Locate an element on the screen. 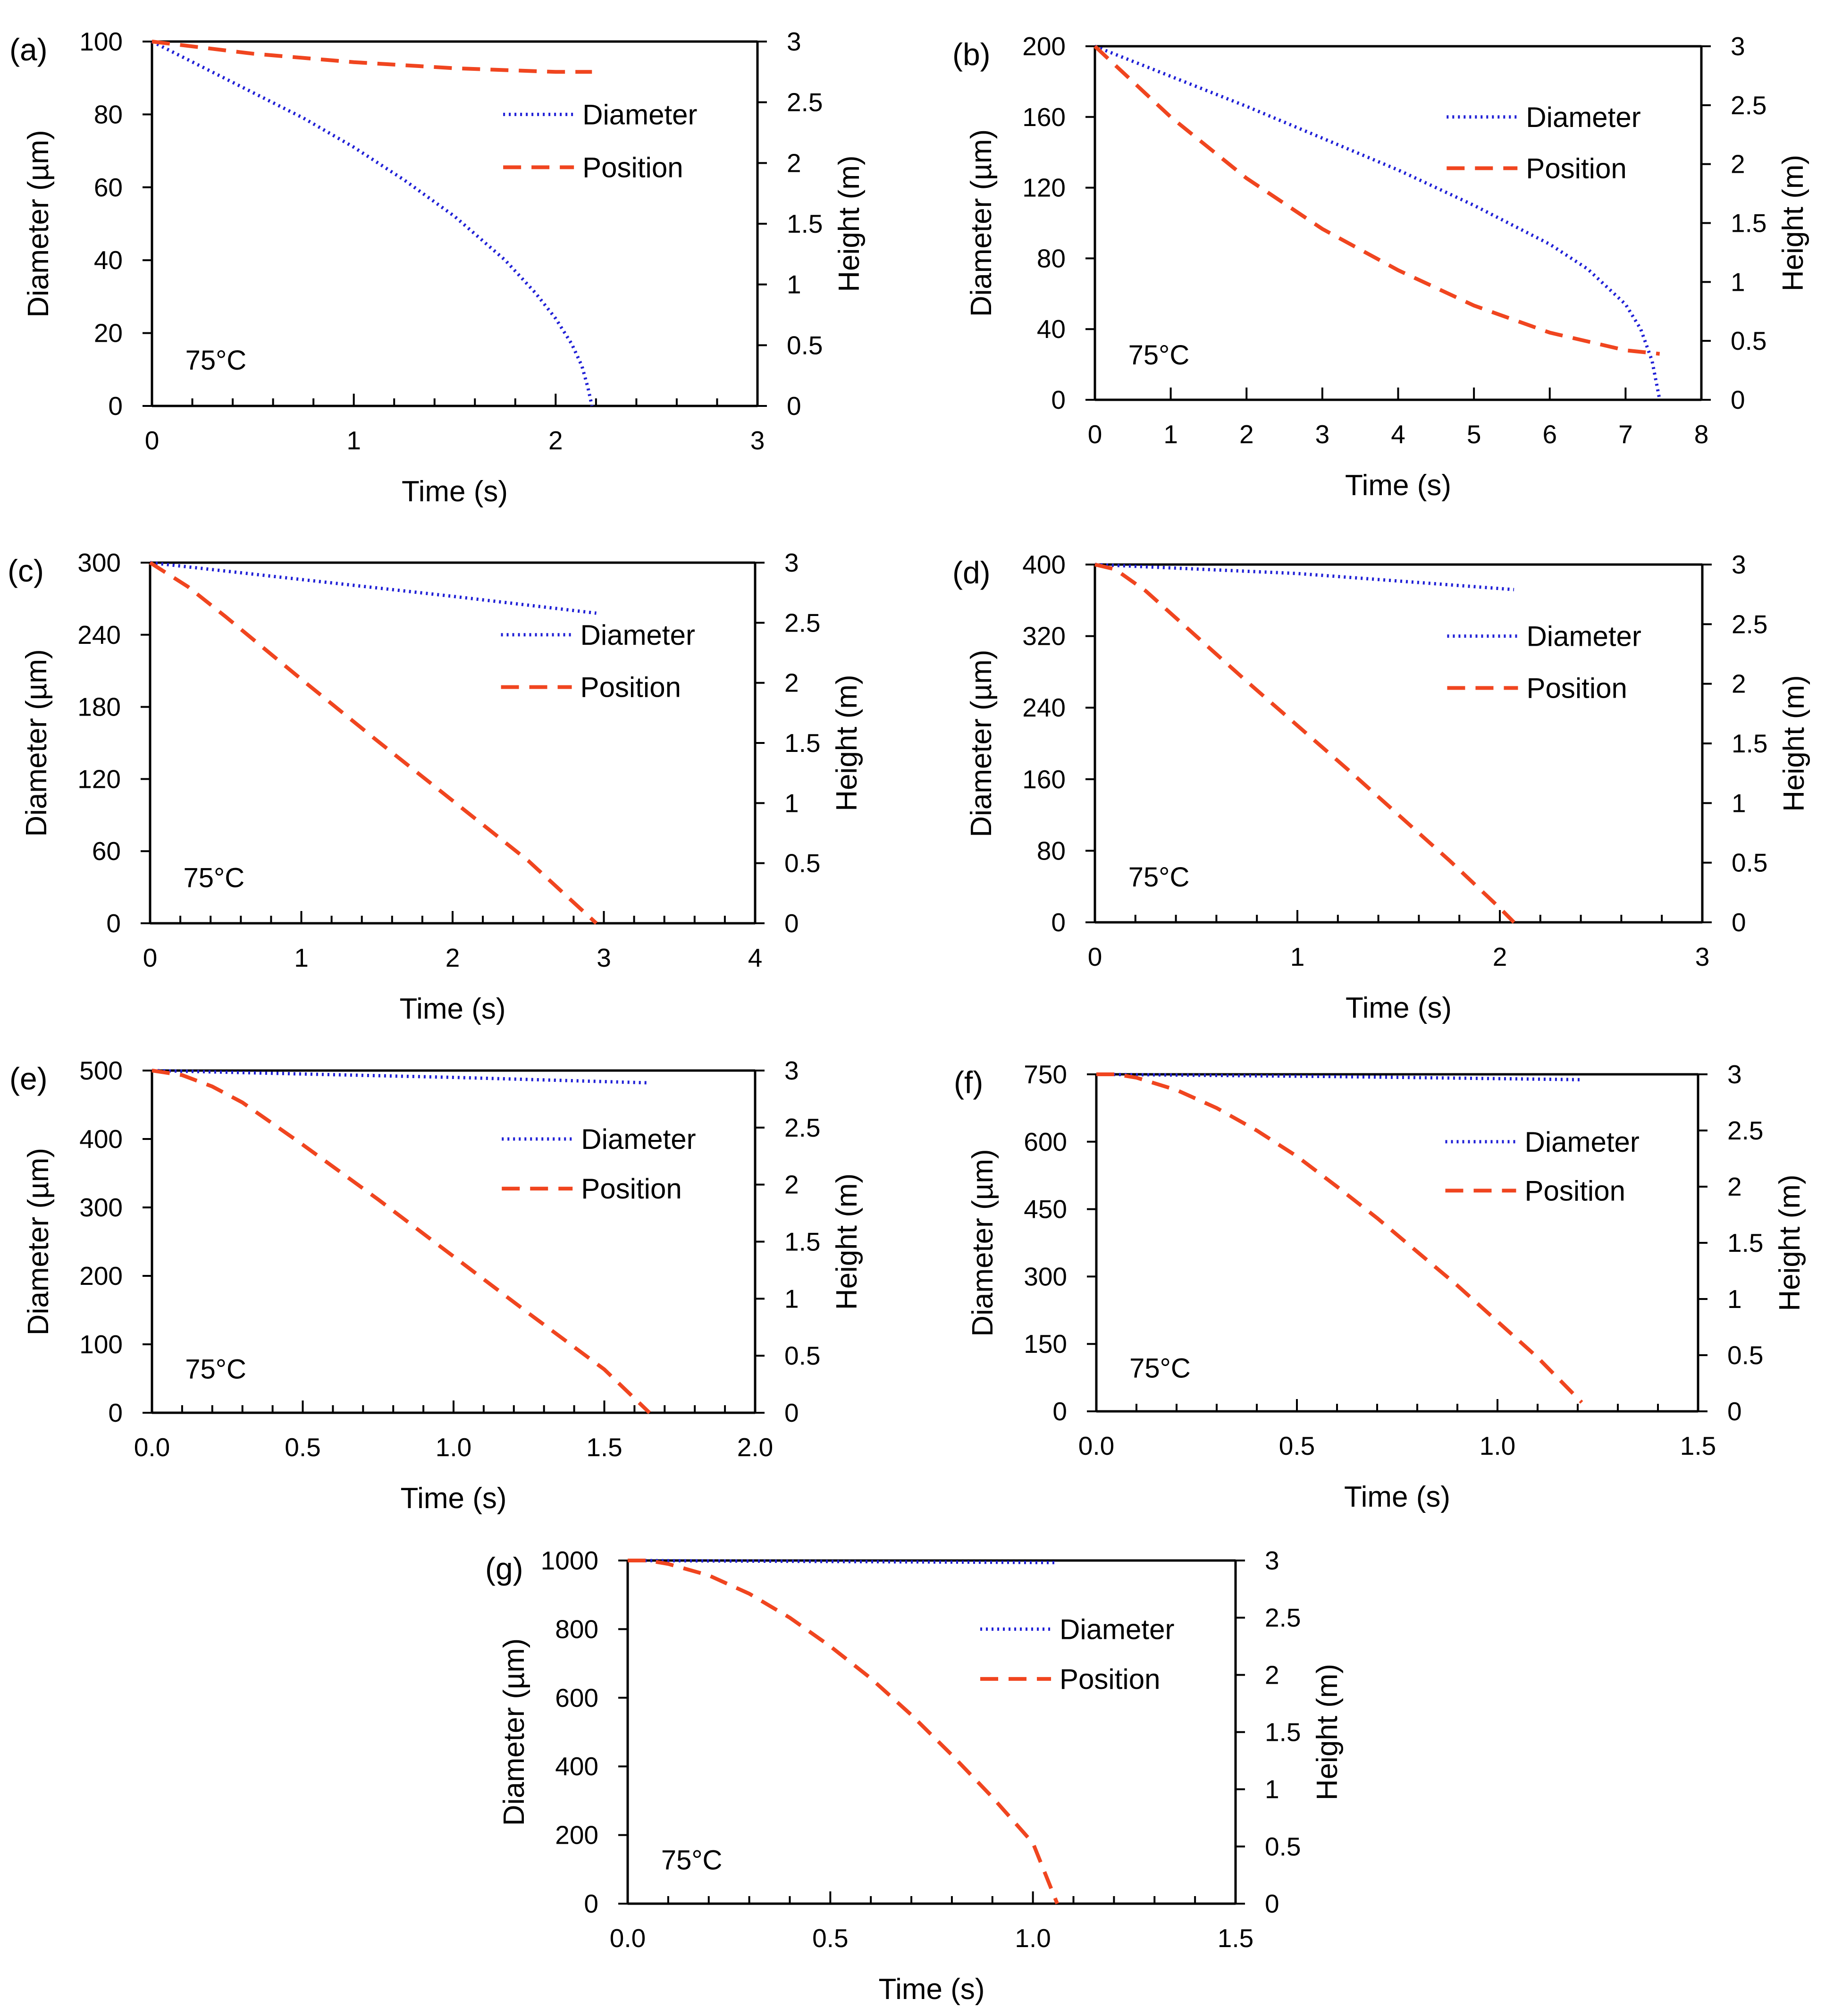 This screenshot has height=2016, width=1842. y-left-tick-label: 150 is located at coordinates (1045, 1344).